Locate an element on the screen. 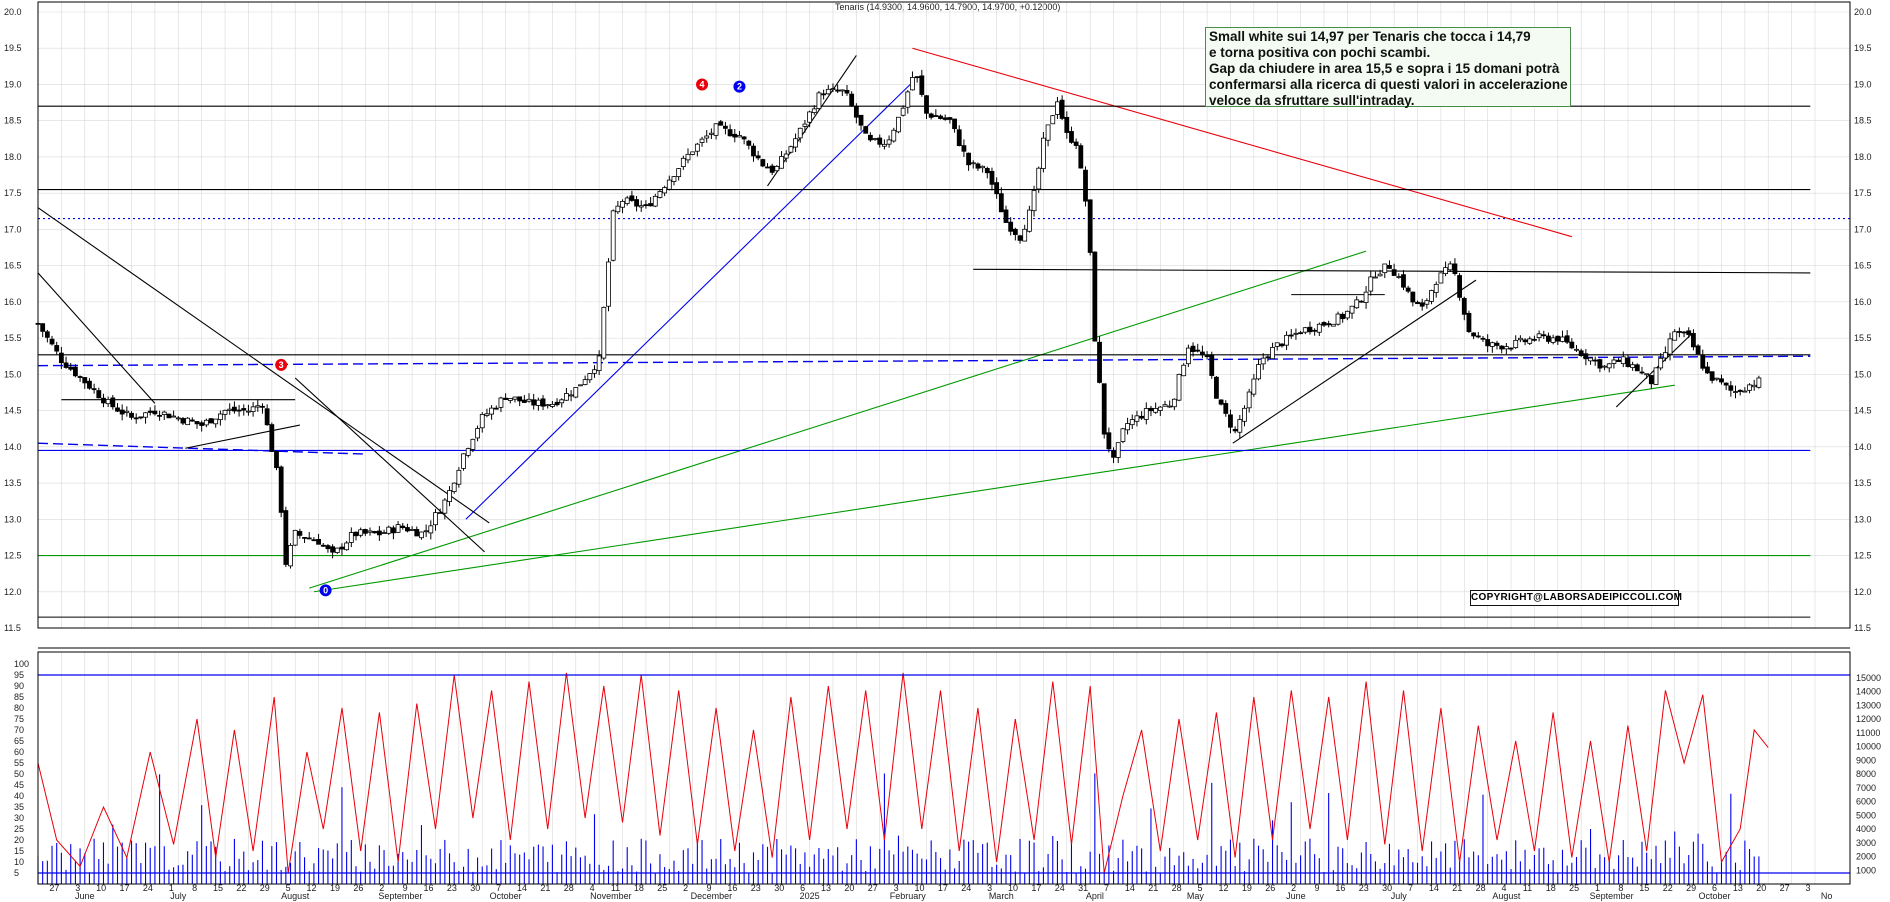  day-tick-label: 11 is located at coordinates (615, 888).